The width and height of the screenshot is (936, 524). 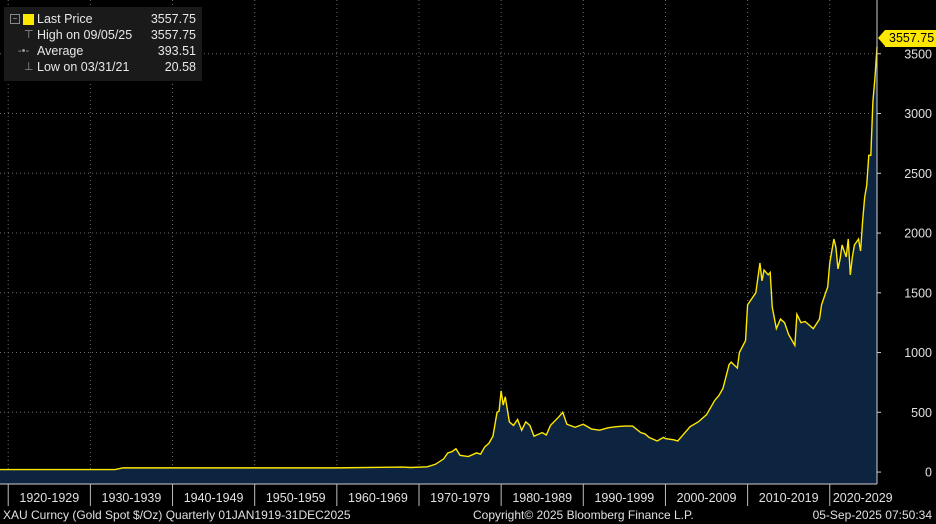 I want to click on x-tick-label: 1920-1929, so click(x=49, y=498).